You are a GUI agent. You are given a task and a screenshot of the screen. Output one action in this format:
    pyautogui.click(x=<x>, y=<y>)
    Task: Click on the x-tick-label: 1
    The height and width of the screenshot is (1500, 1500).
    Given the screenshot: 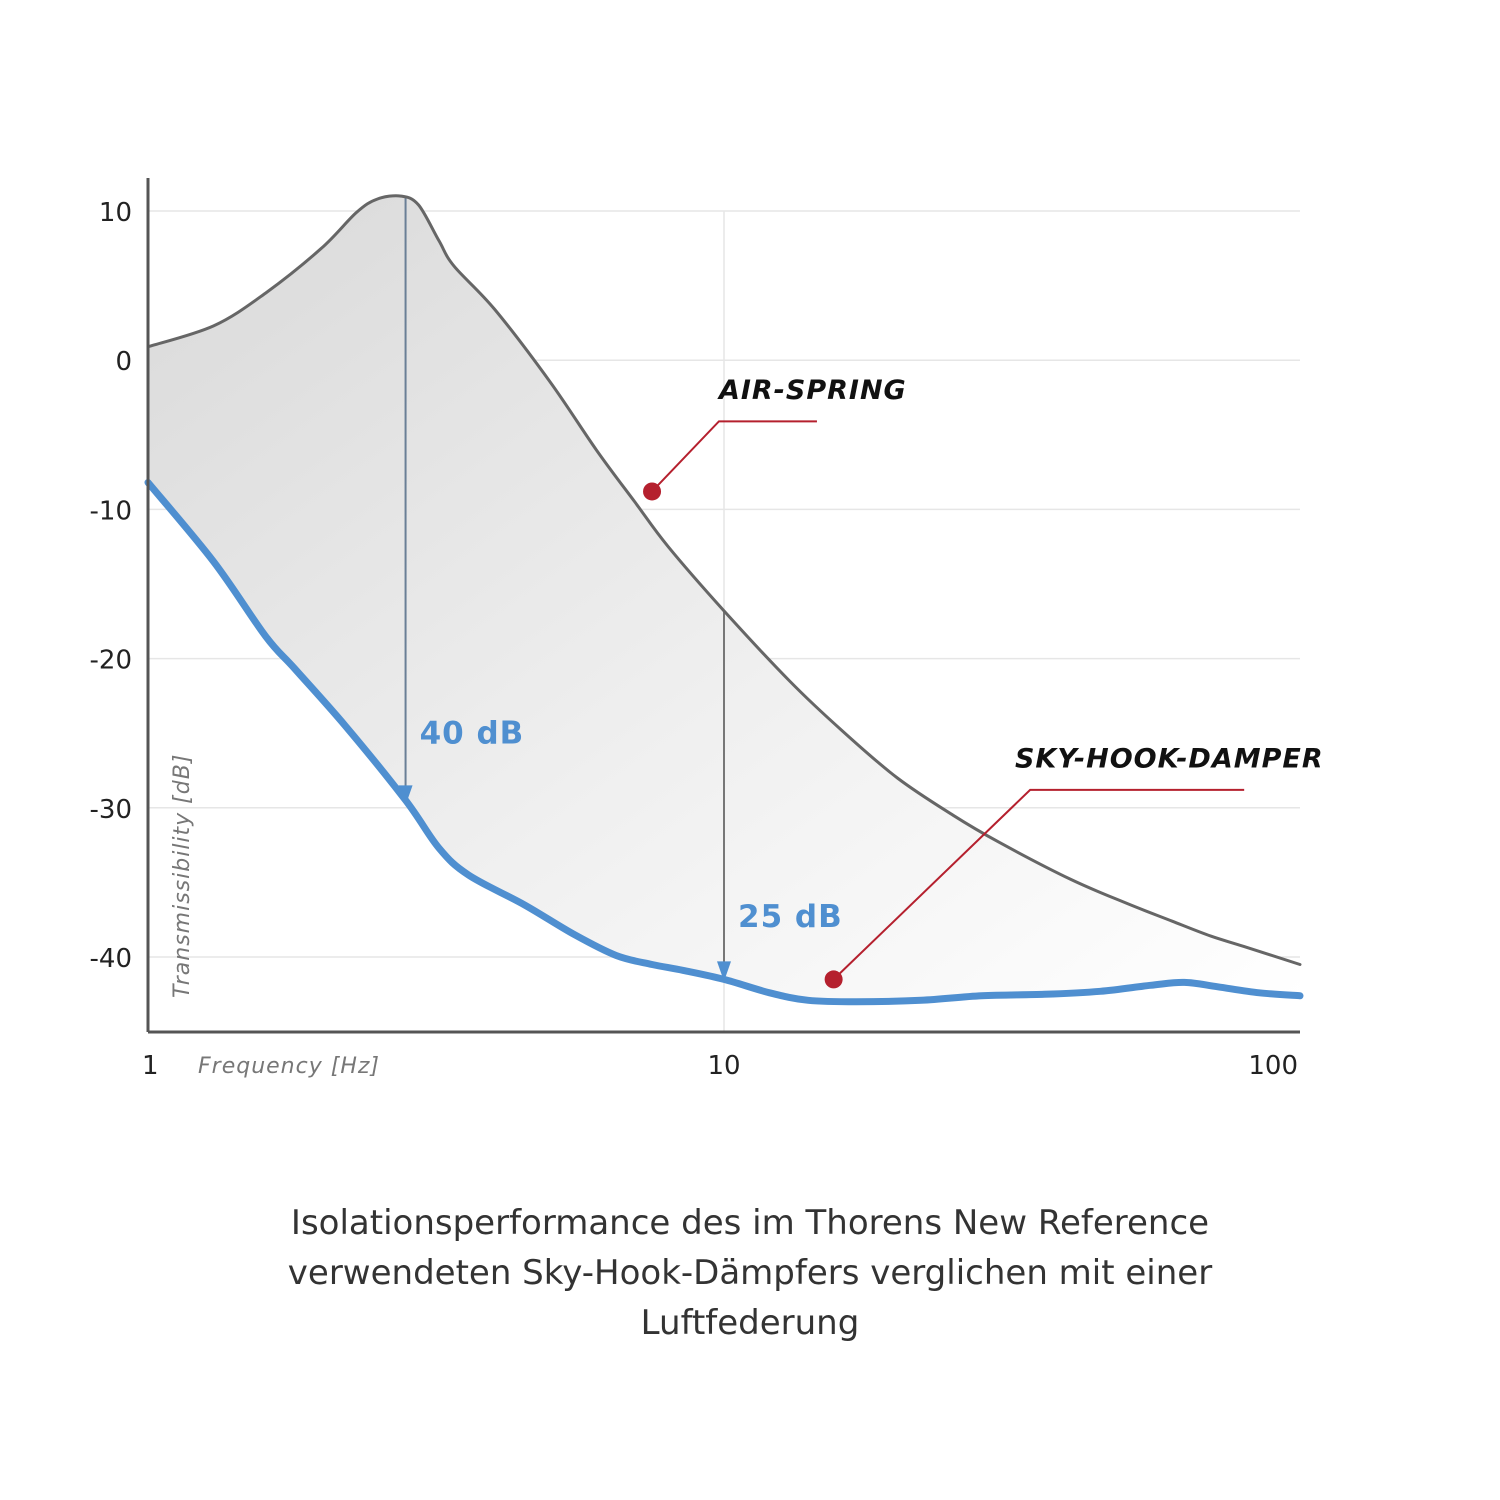 What is the action you would take?
    pyautogui.click(x=150, y=1066)
    